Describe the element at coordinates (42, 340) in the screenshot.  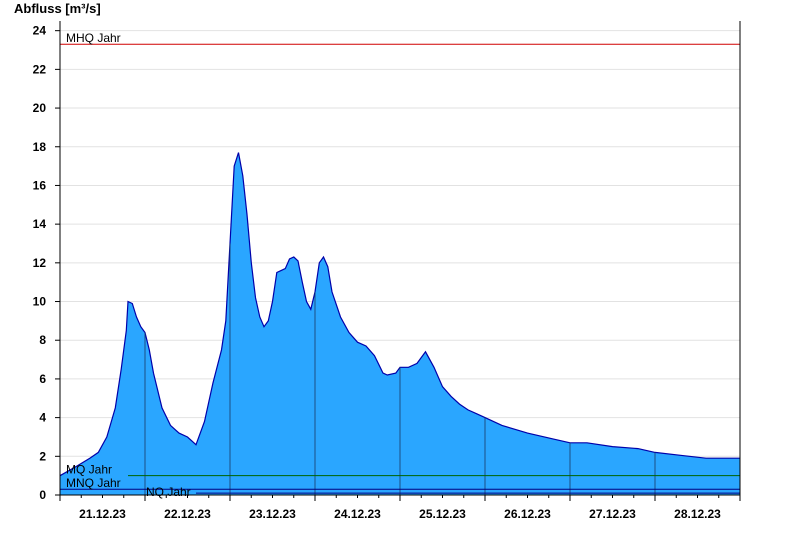
I see `y-tick-label-8: 8` at that location.